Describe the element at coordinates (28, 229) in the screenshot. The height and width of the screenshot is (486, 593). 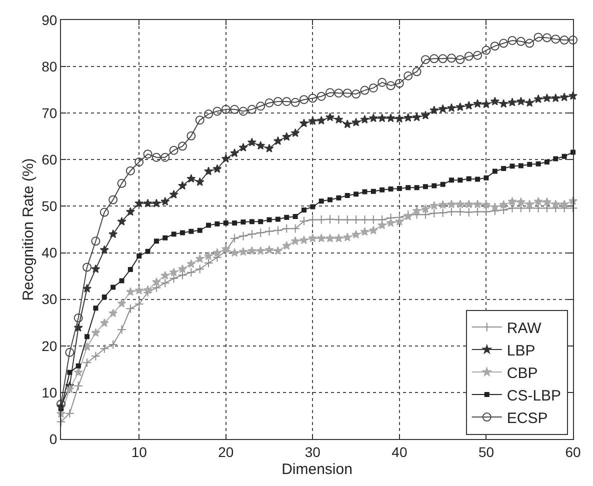
I see `y-axis-title: Recognition Rate (%)` at that location.